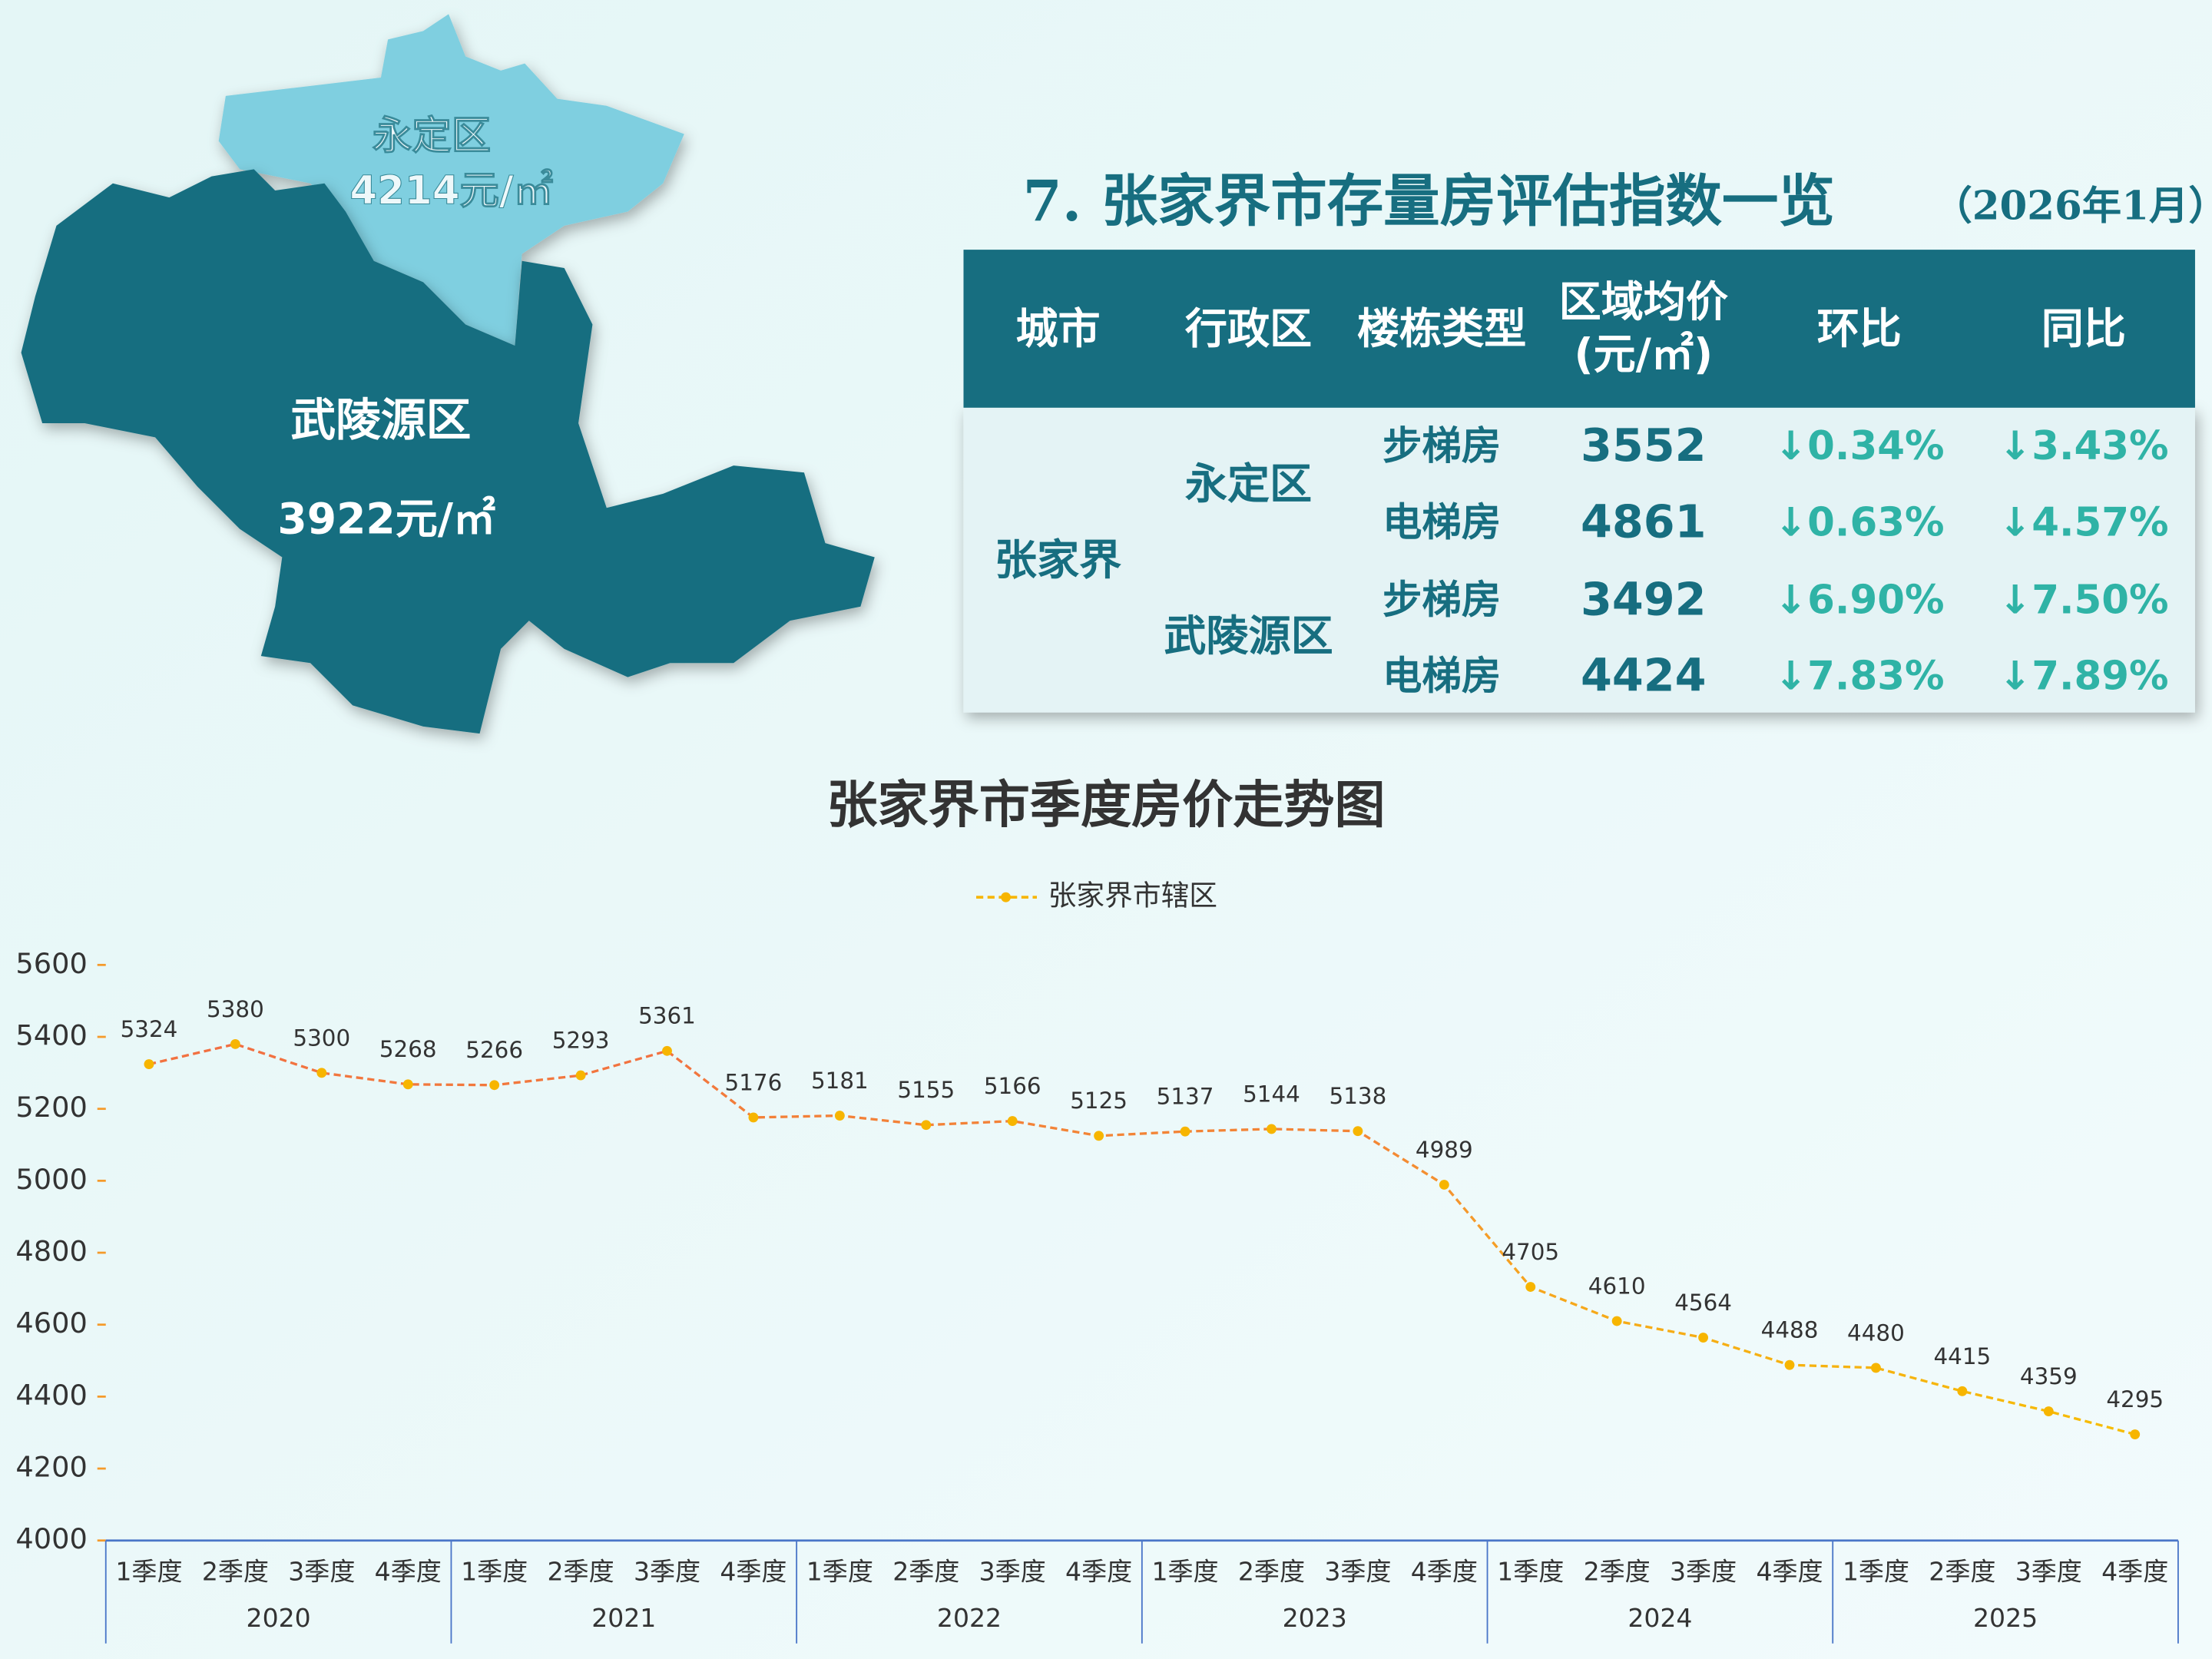 The image size is (2212, 1659). I want to click on table-cell: ↓3.43%, so click(2083, 446).